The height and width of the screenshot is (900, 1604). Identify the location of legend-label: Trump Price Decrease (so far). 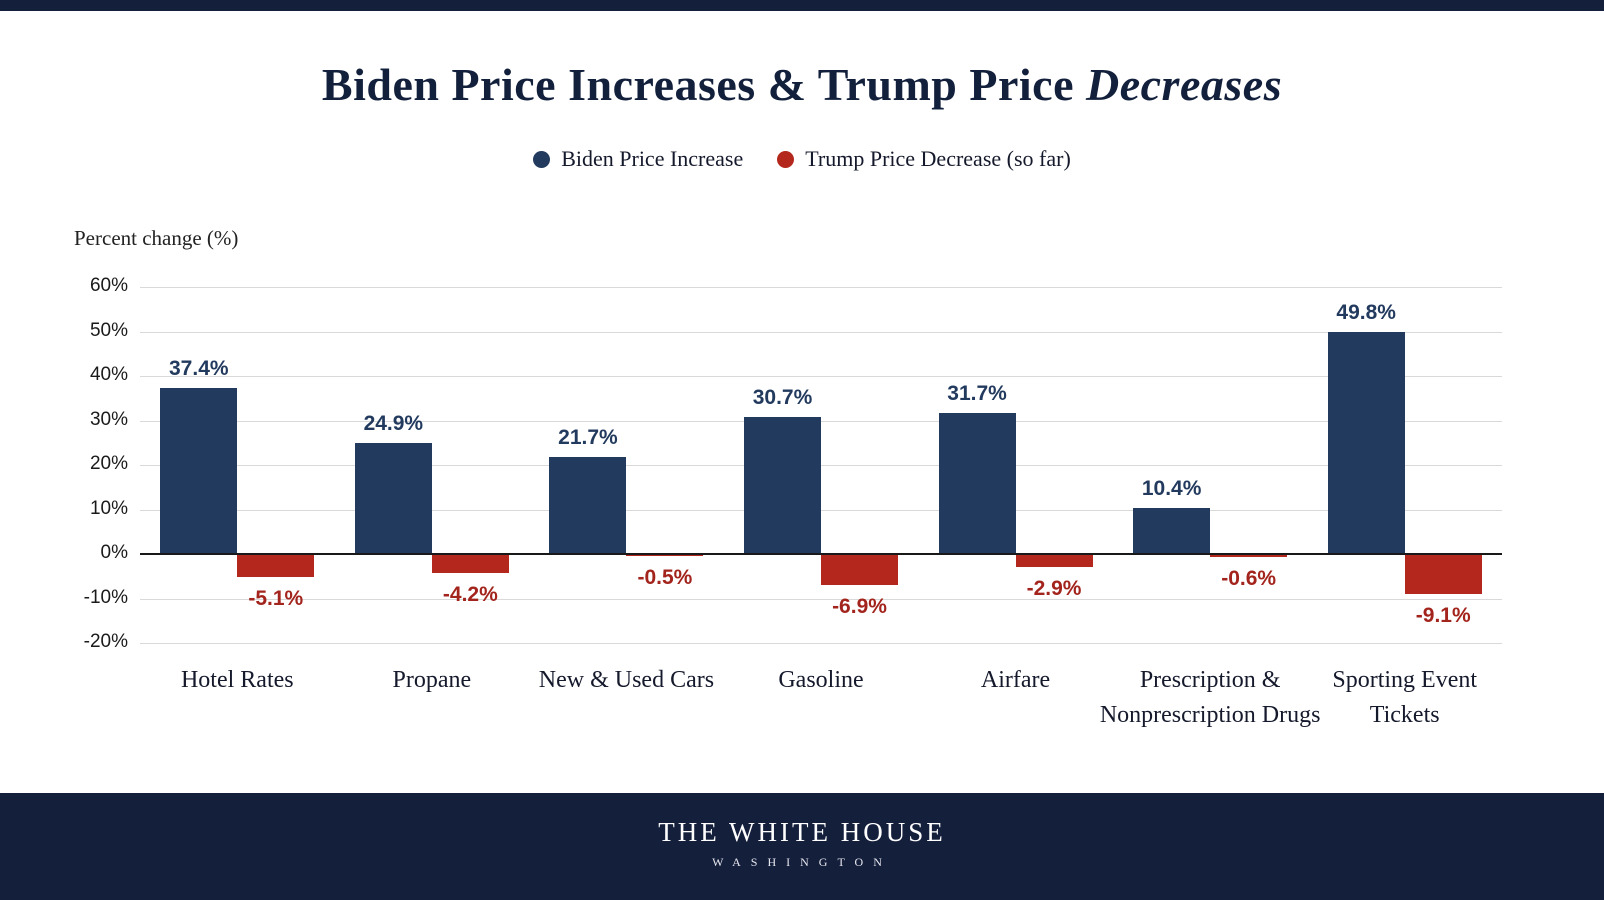
(938, 158).